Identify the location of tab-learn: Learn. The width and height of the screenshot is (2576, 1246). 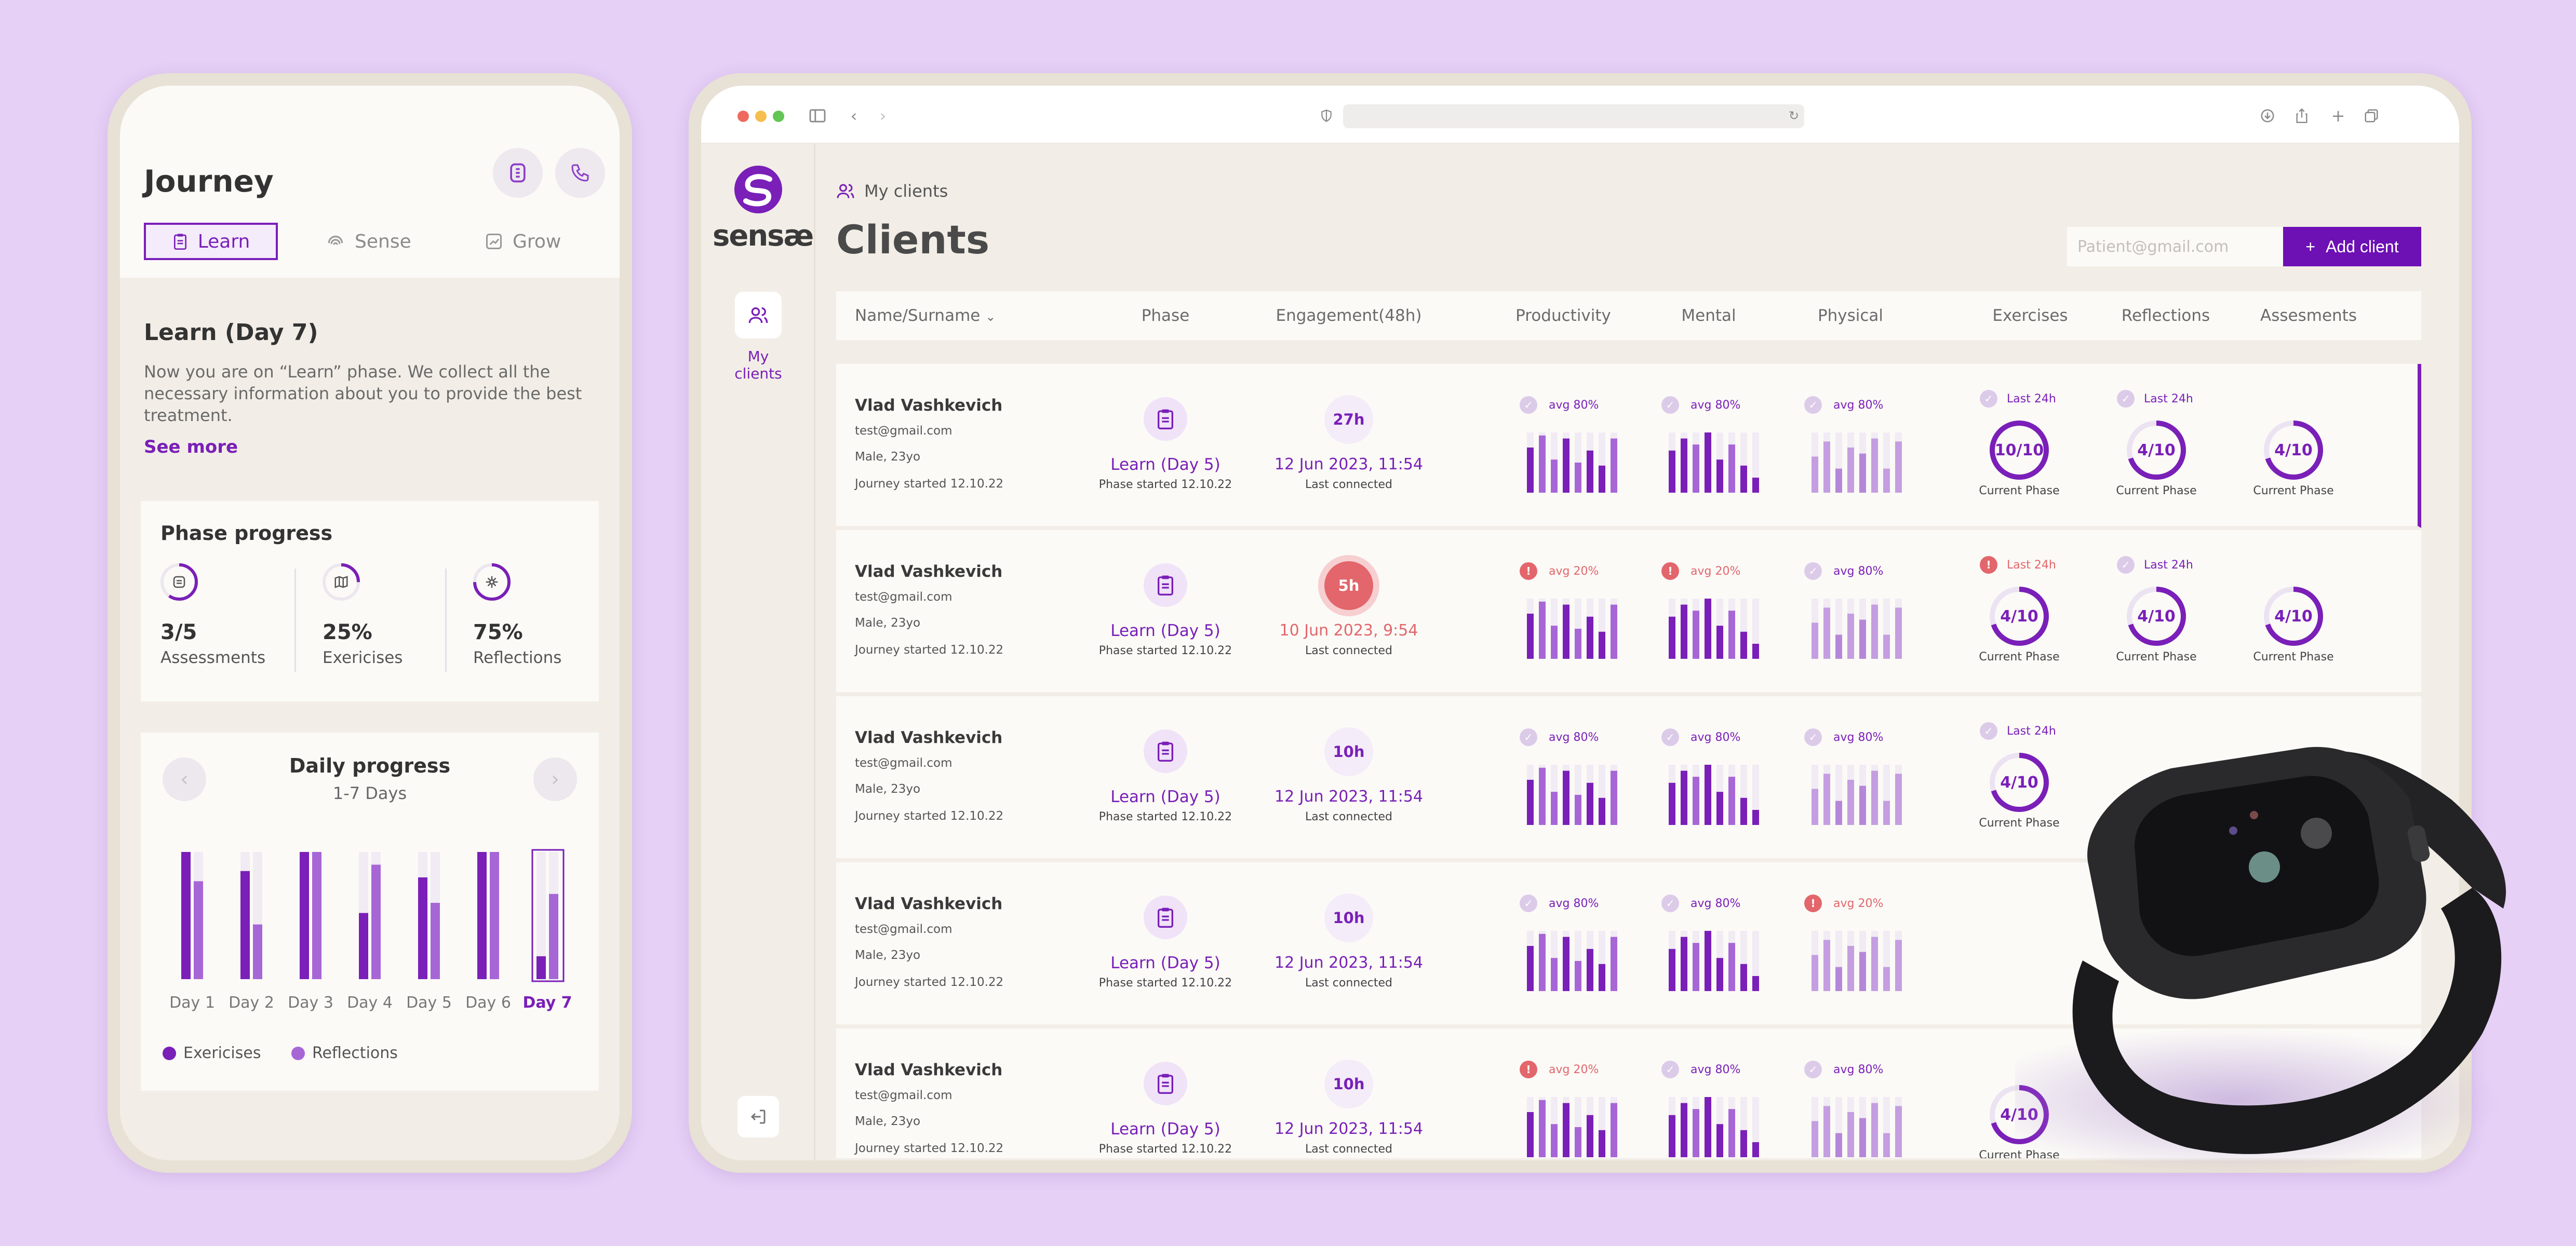
(211, 242).